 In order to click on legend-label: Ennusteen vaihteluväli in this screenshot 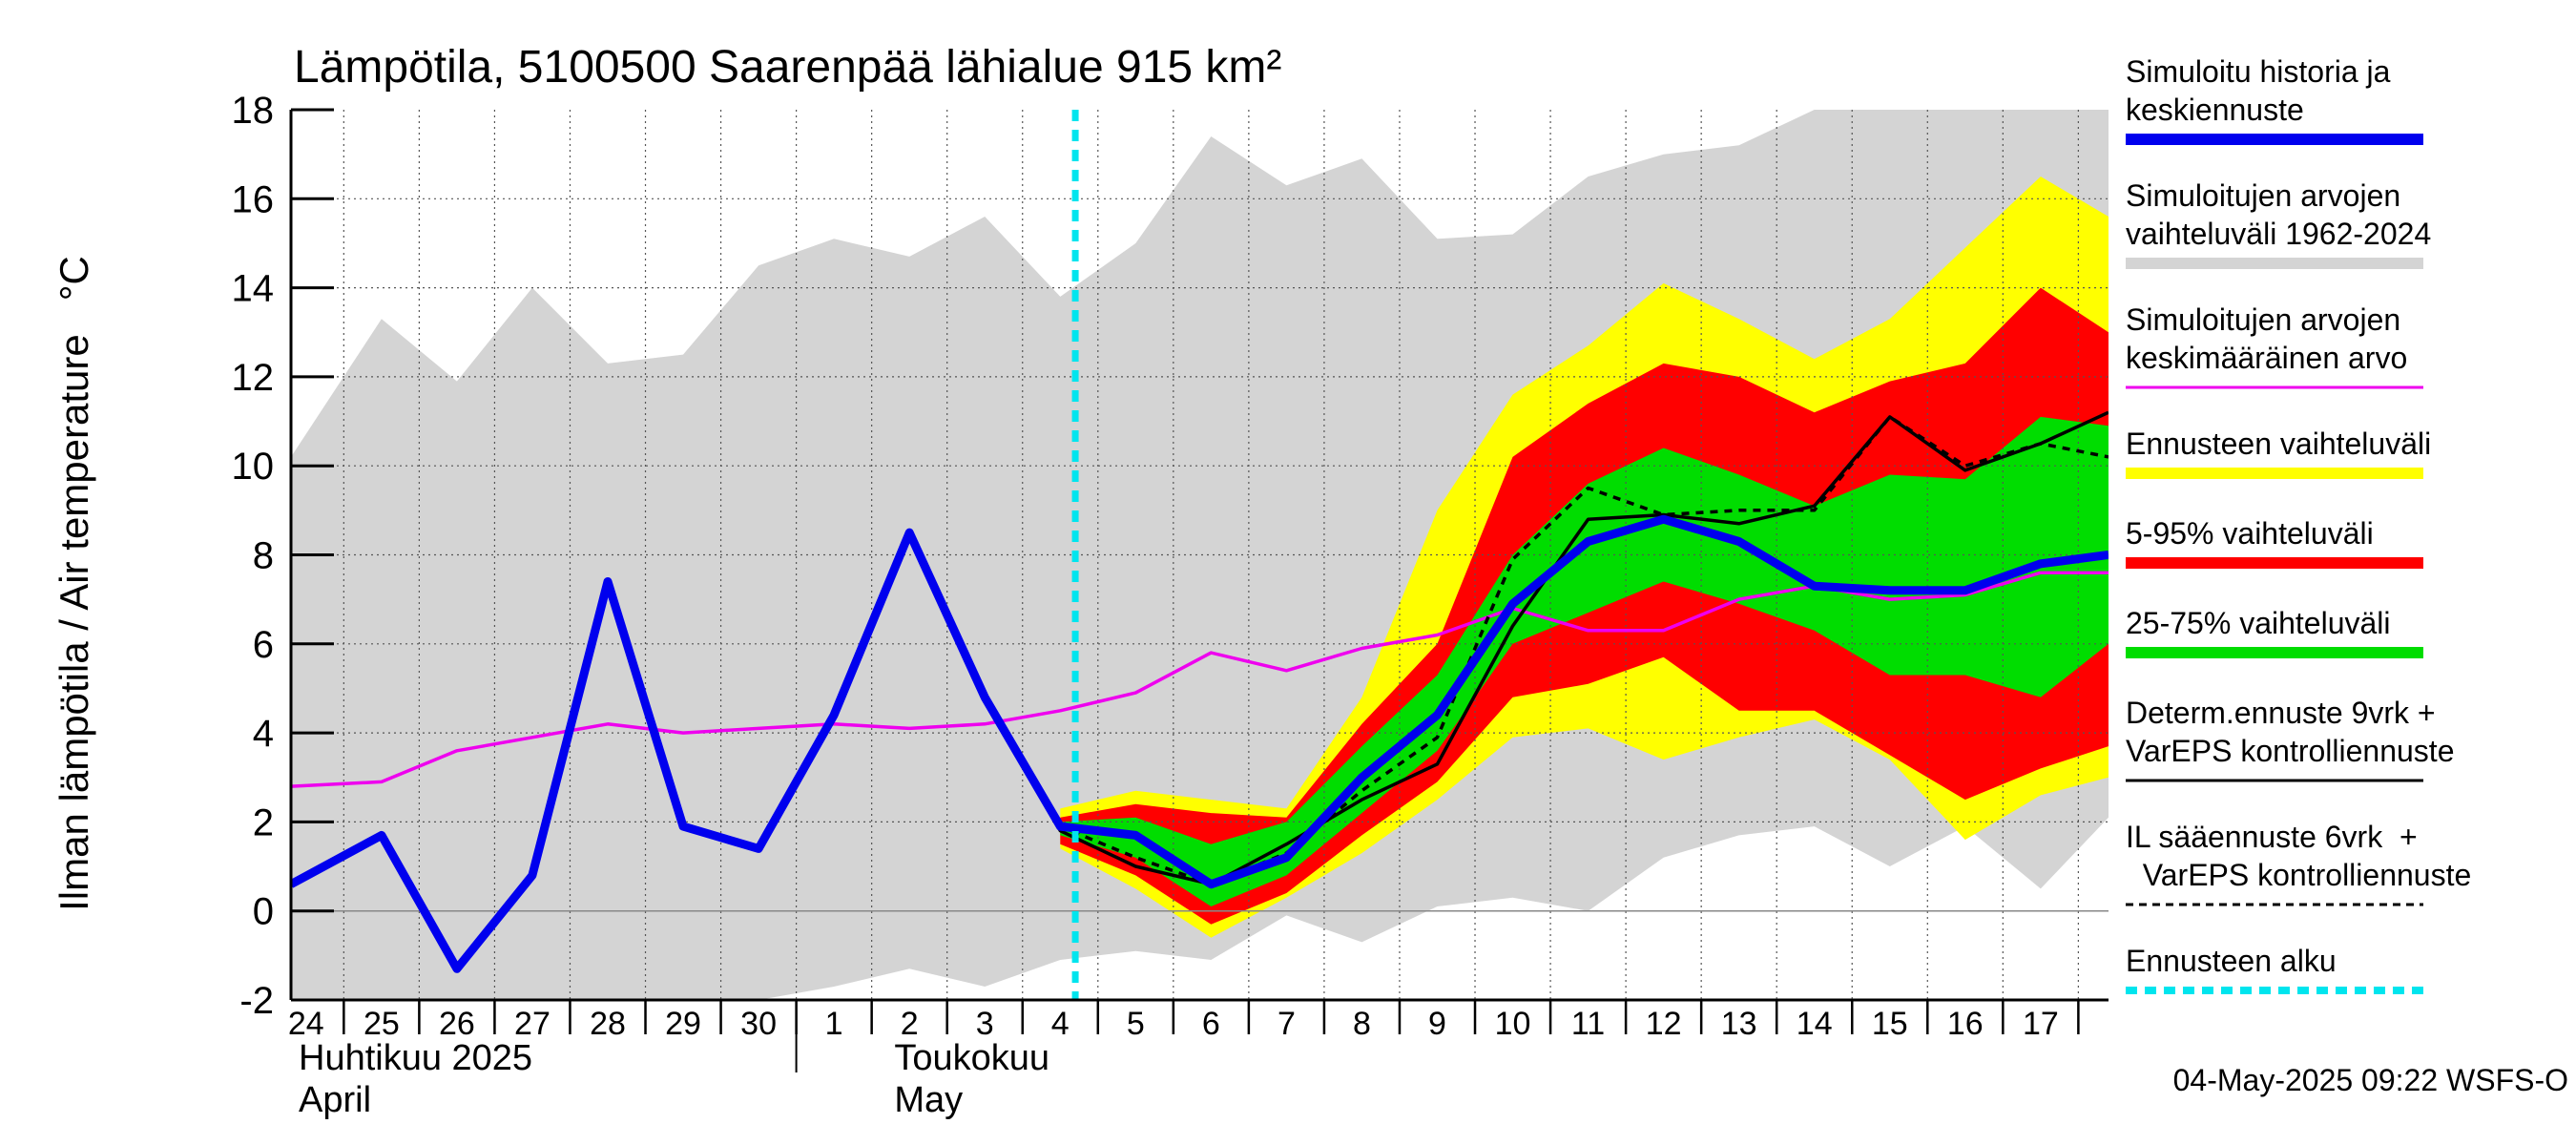, I will do `click(2278, 444)`.